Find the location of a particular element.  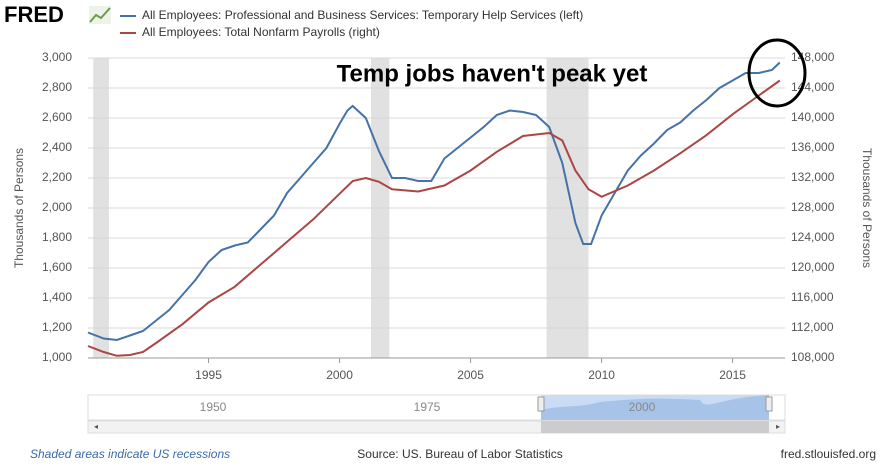

y2-tick-label: 128,000 is located at coordinates (813, 207).